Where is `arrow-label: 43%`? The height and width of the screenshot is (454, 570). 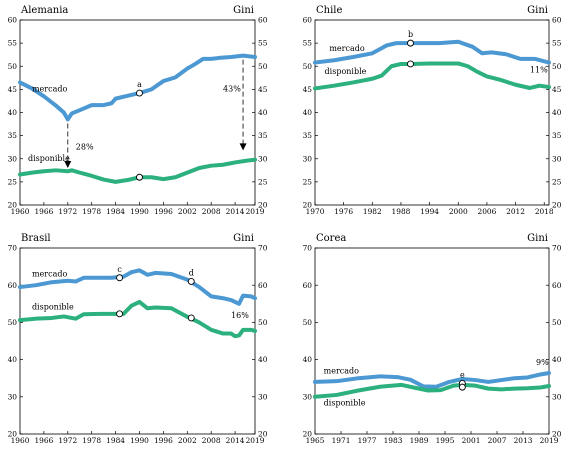 arrow-label: 43% is located at coordinates (232, 89).